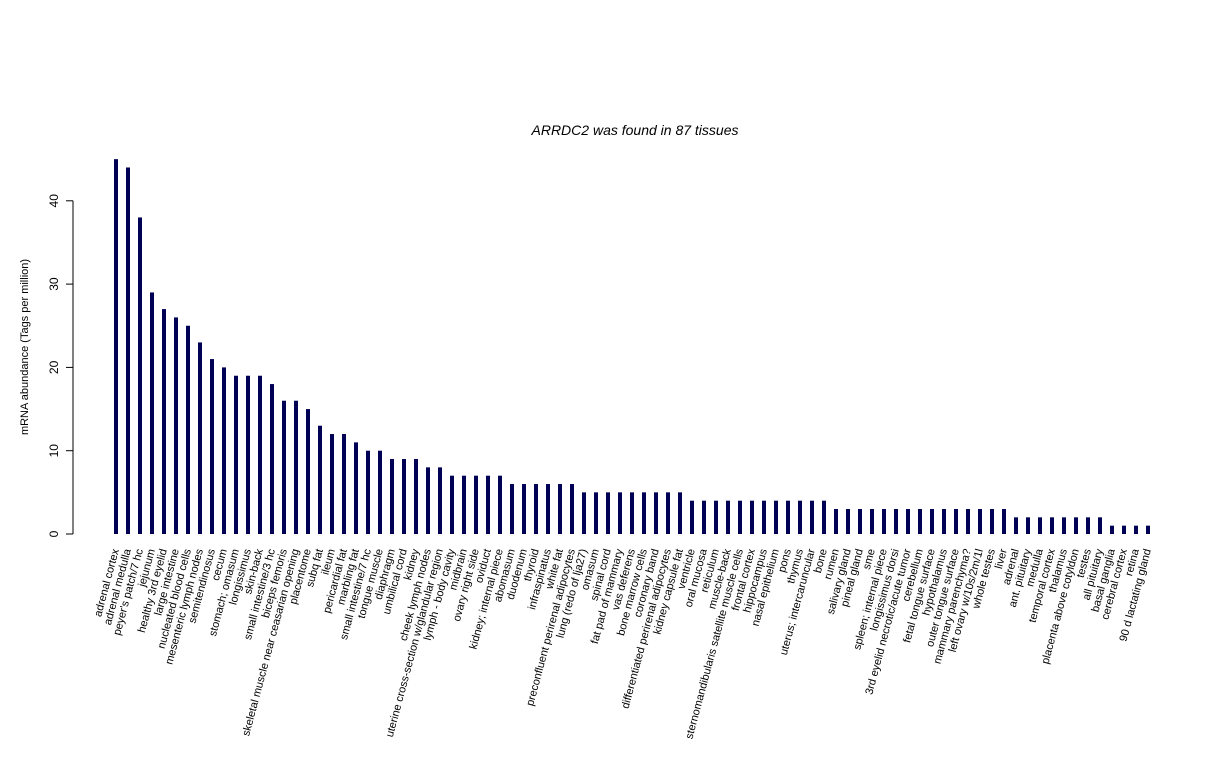  I want to click on y-axis: 0 10 20 30 40, so click(60, 365).